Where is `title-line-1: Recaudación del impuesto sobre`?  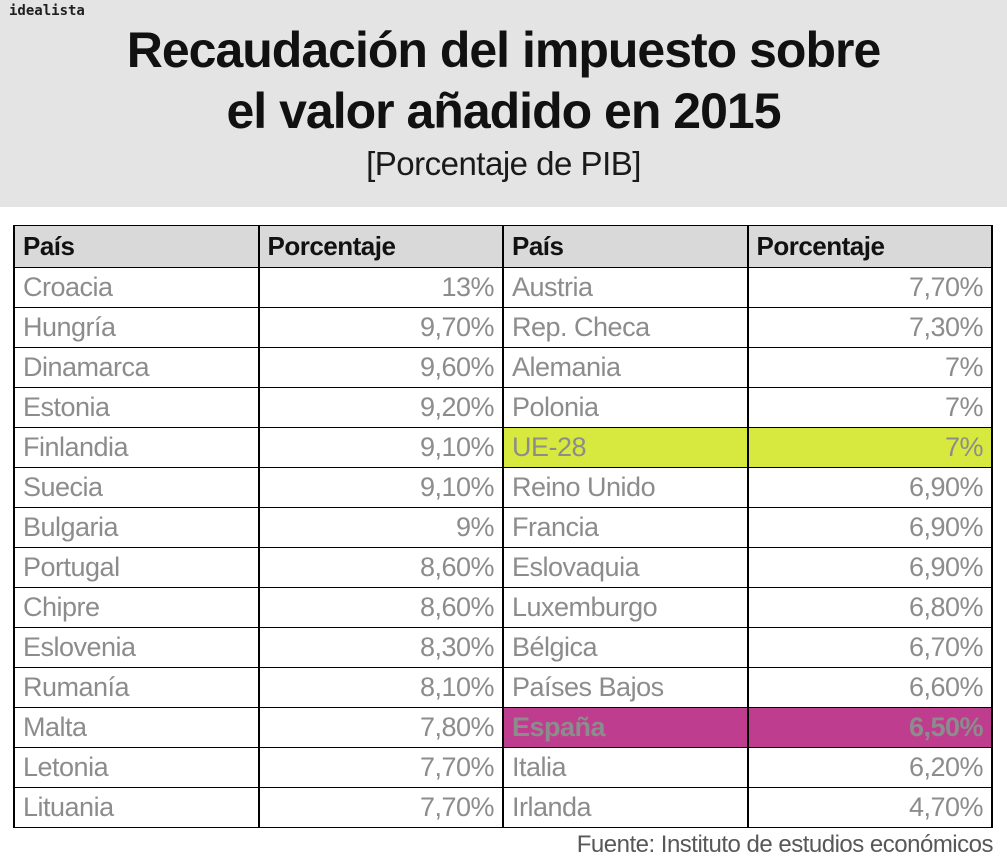 title-line-1: Recaudación del impuesto sobre is located at coordinates (504, 50).